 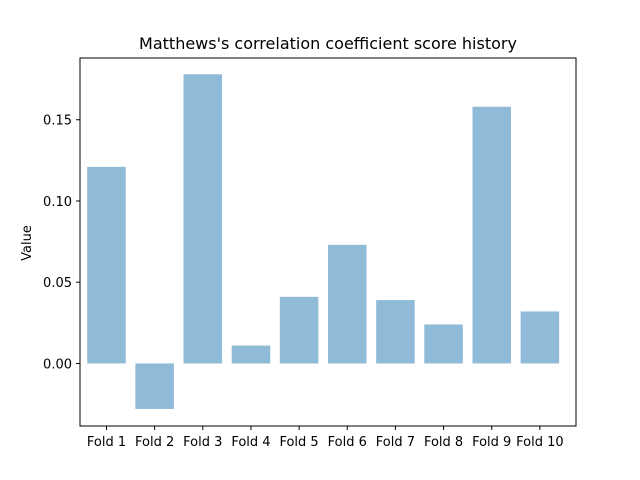 I want to click on x-tick-label: Fold 3, so click(x=202, y=442).